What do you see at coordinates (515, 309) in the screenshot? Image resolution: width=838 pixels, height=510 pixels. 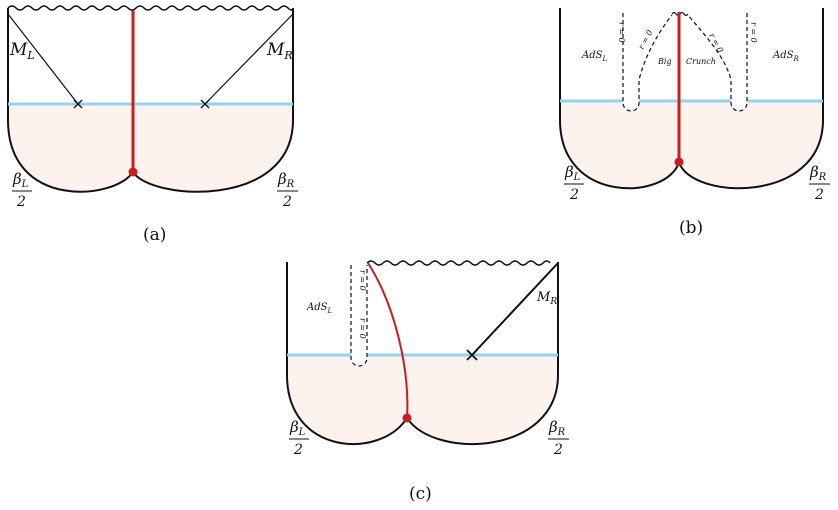 I see `panel-c-right-ray` at bounding box center [515, 309].